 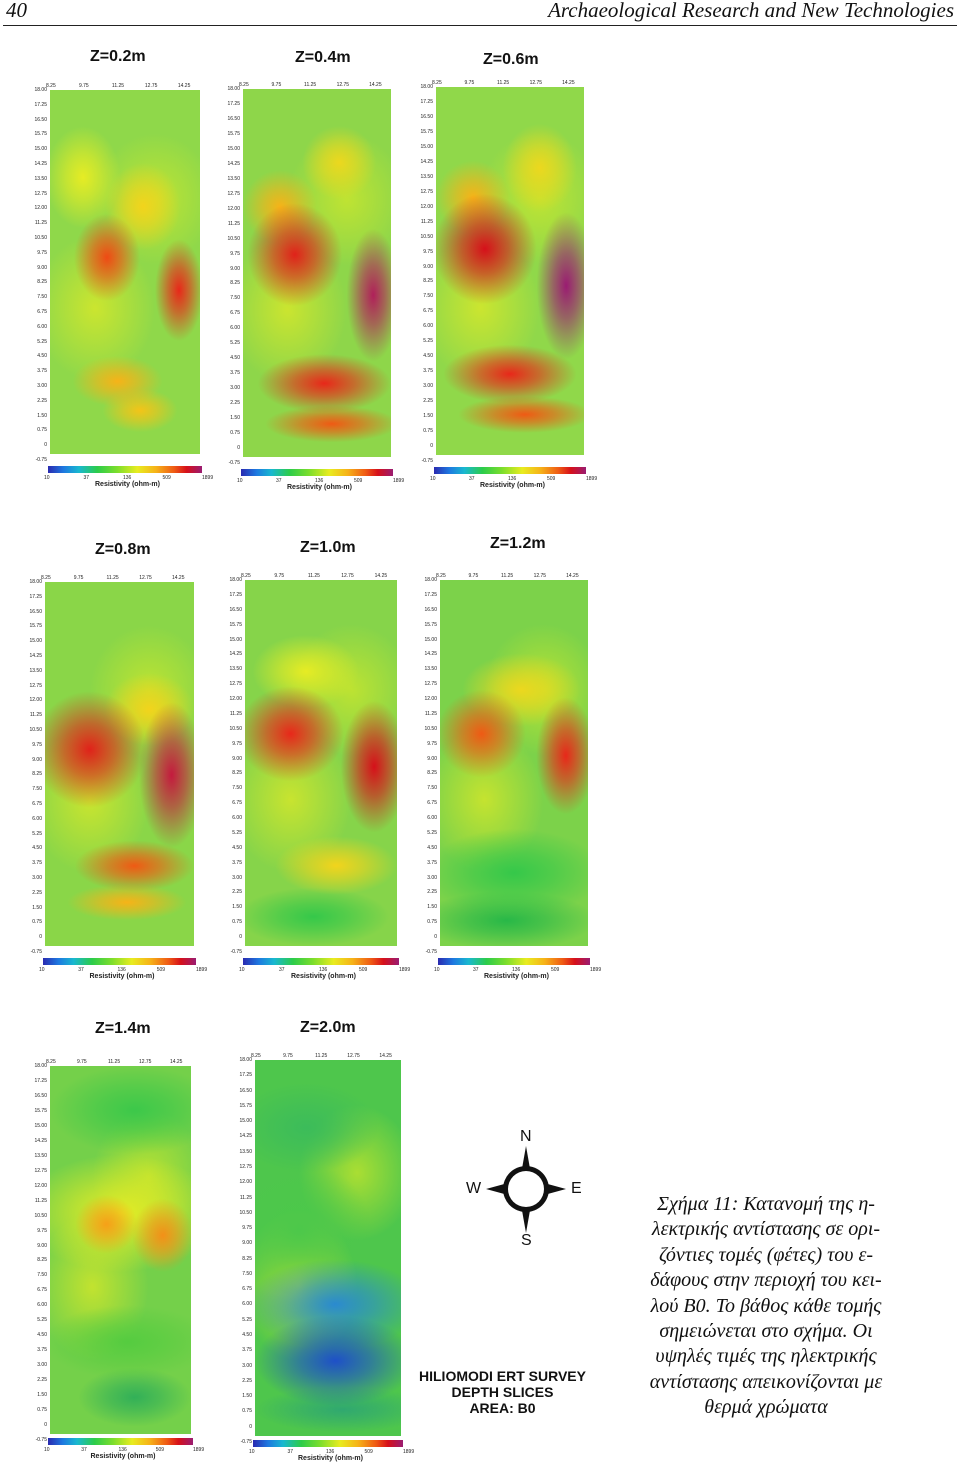 What do you see at coordinates (766, 1204) in the screenshot?
I see `caption-line: Σχήμα 11: Κατανομή της η-` at bounding box center [766, 1204].